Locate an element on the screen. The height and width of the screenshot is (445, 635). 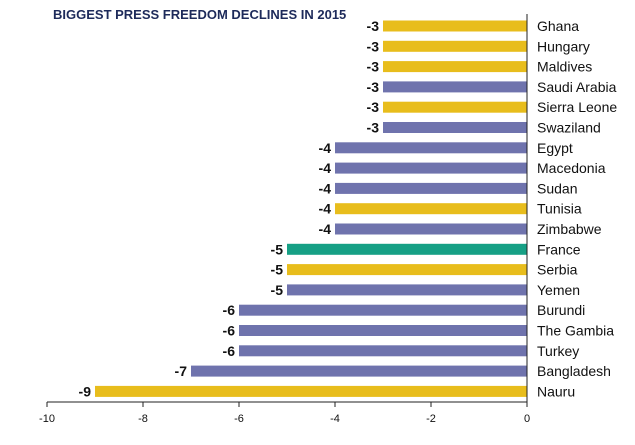
category-label-maldives: Maldives is located at coordinates (564, 67).